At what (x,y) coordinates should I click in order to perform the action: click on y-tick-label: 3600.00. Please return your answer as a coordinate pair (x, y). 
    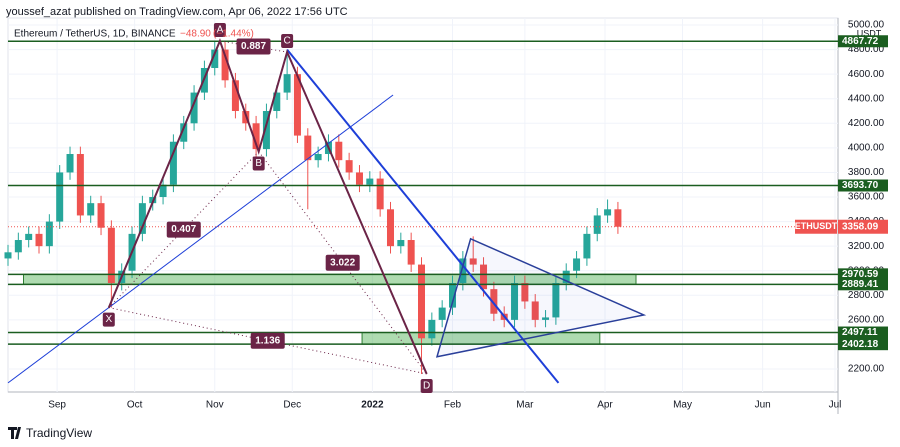
    Looking at the image, I should click on (866, 197).